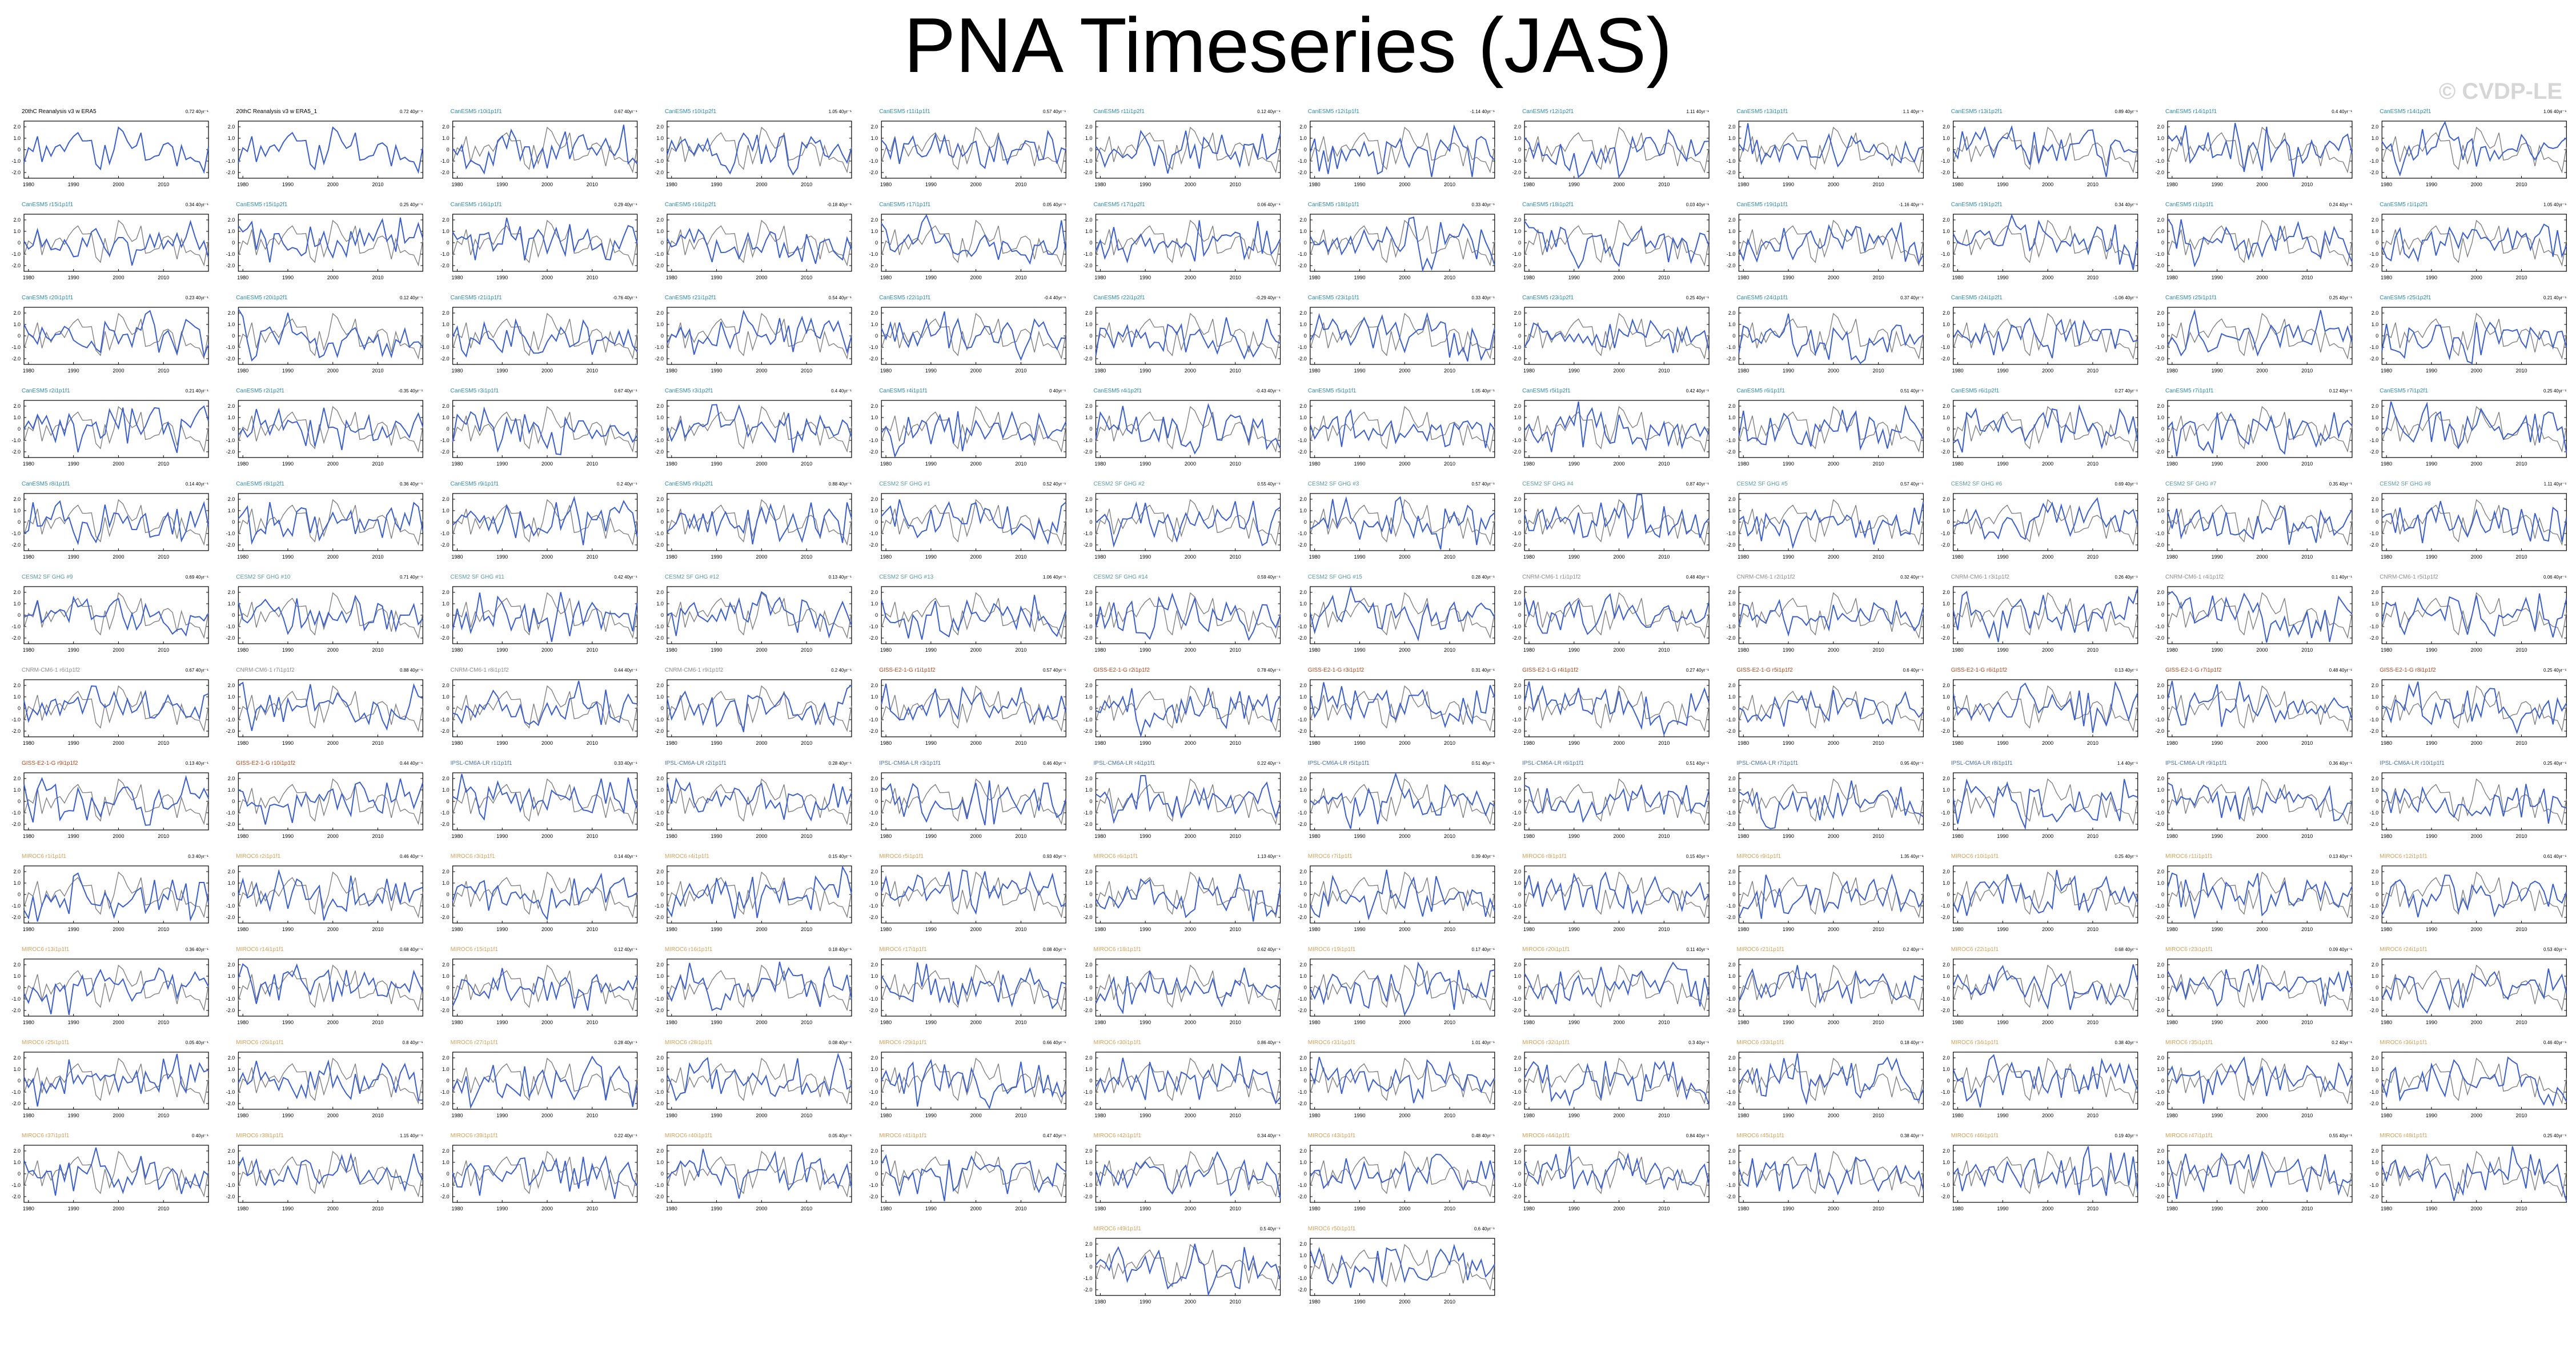 The width and height of the screenshot is (2576, 1348). What do you see at coordinates (1483, 1135) in the screenshot?
I see `panel-trend: 0.48 40yr⁻¹` at bounding box center [1483, 1135].